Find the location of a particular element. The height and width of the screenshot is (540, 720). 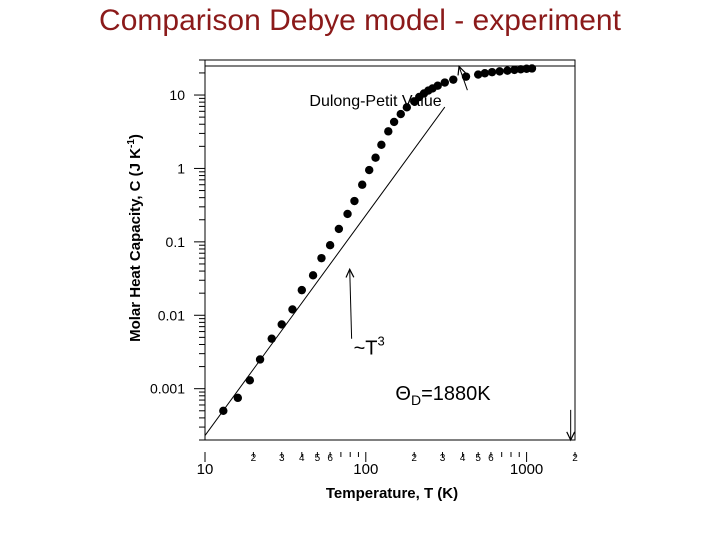

y-tick-label: 0.1 is located at coordinates (176, 242).